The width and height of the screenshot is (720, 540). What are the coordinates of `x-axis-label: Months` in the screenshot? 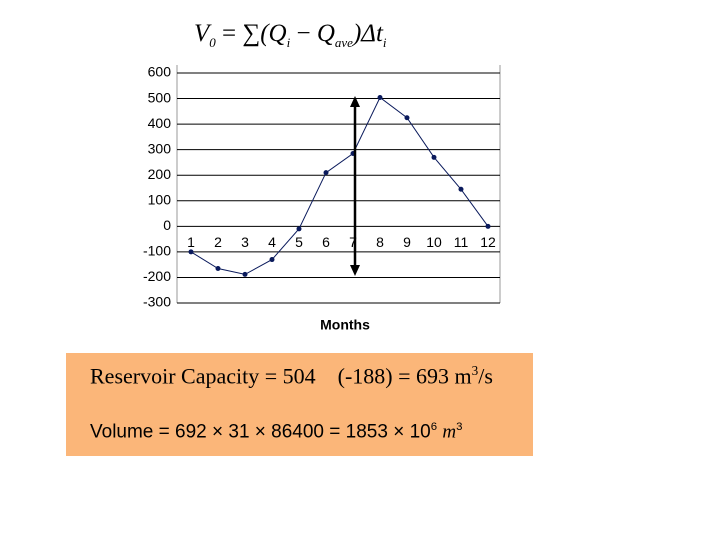 It's located at (345, 325).